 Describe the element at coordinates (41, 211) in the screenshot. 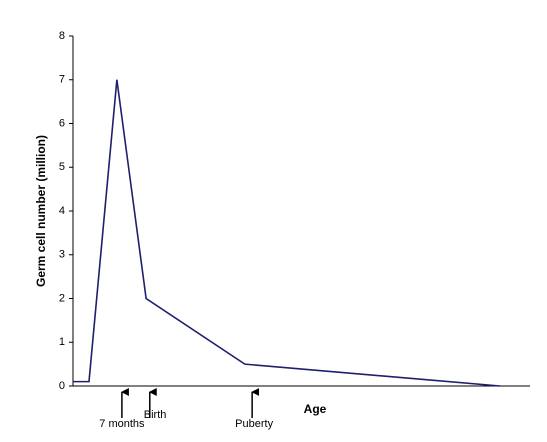

I see `y-axis-label: Germ cell number (million)` at that location.